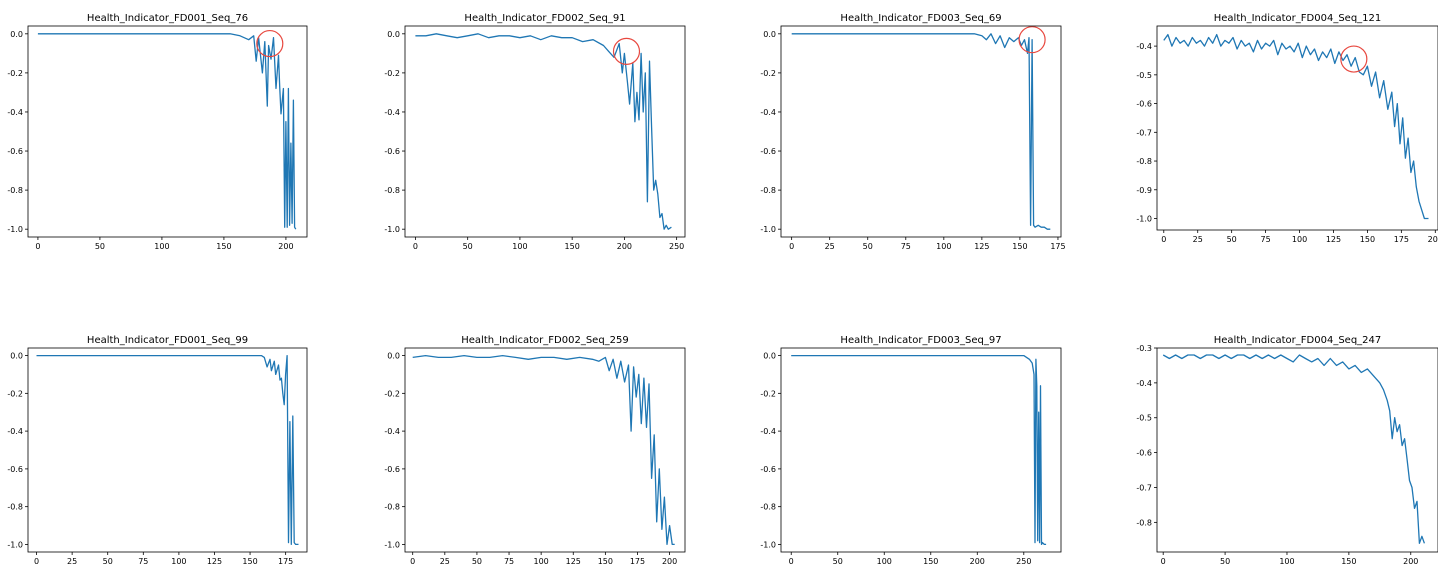 This screenshot has height=583, width=1438. I want to click on chart-title: Health_Indicator_FD004_Seq_121, so click(1298, 18).